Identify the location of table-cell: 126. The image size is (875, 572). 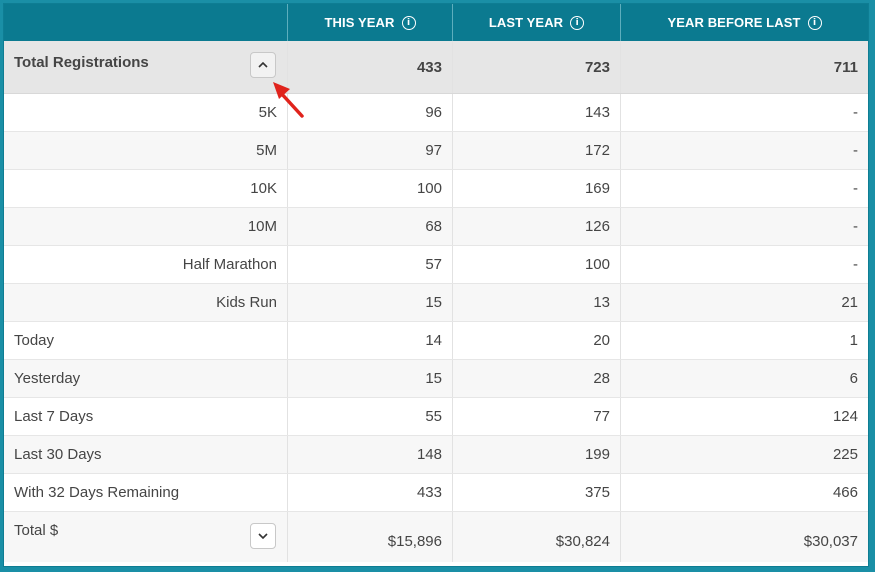
(537, 226).